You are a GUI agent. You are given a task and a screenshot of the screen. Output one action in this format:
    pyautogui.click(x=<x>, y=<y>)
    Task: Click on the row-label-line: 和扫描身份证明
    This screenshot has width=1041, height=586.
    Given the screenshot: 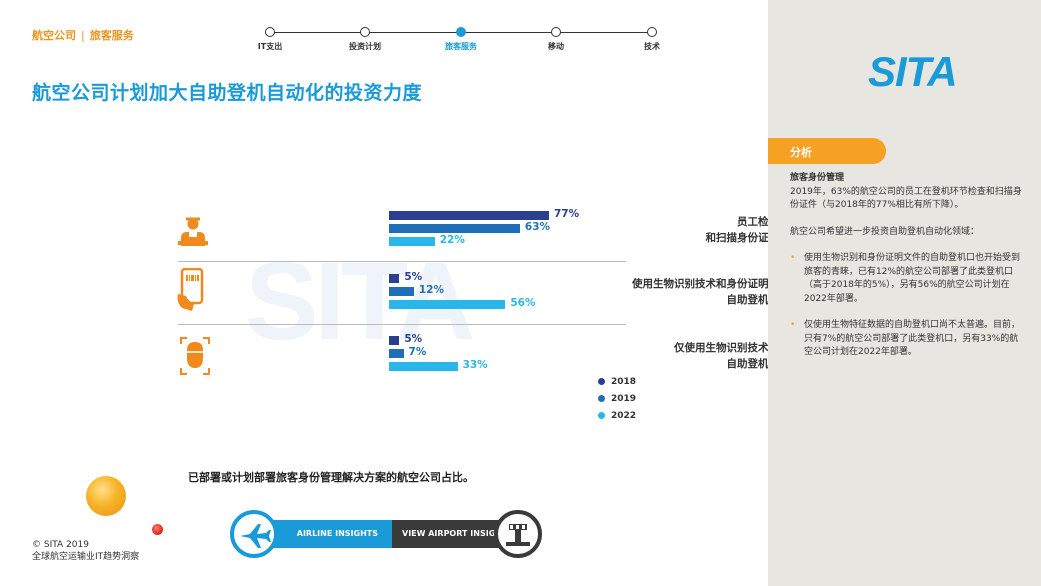 What is the action you would take?
    pyautogui.click(x=742, y=238)
    